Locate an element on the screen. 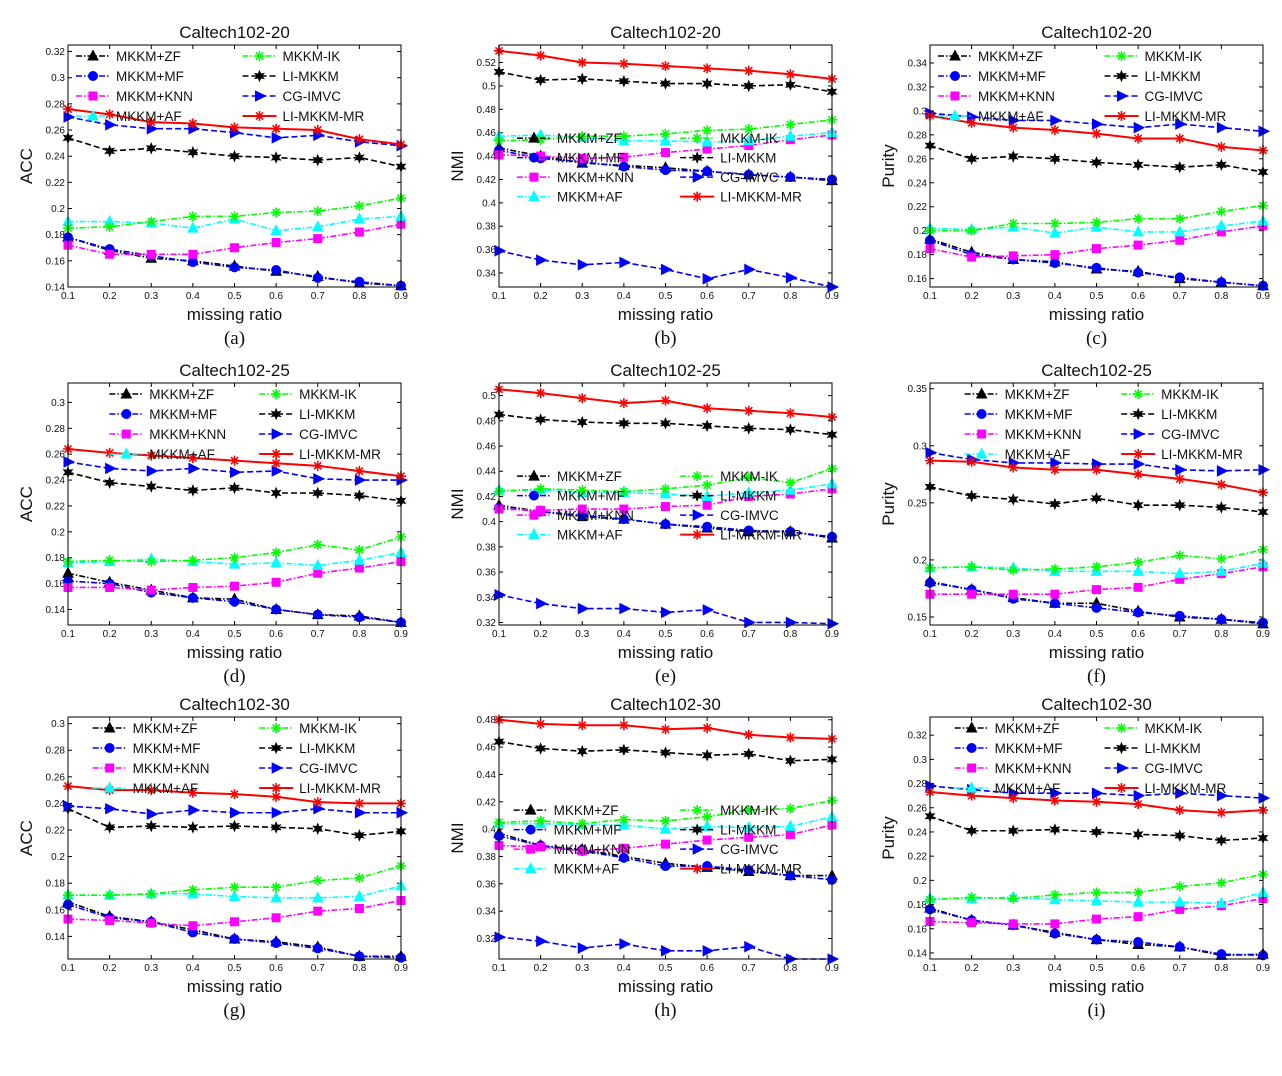  y-tick-label: 0.34 is located at coordinates (487, 273).